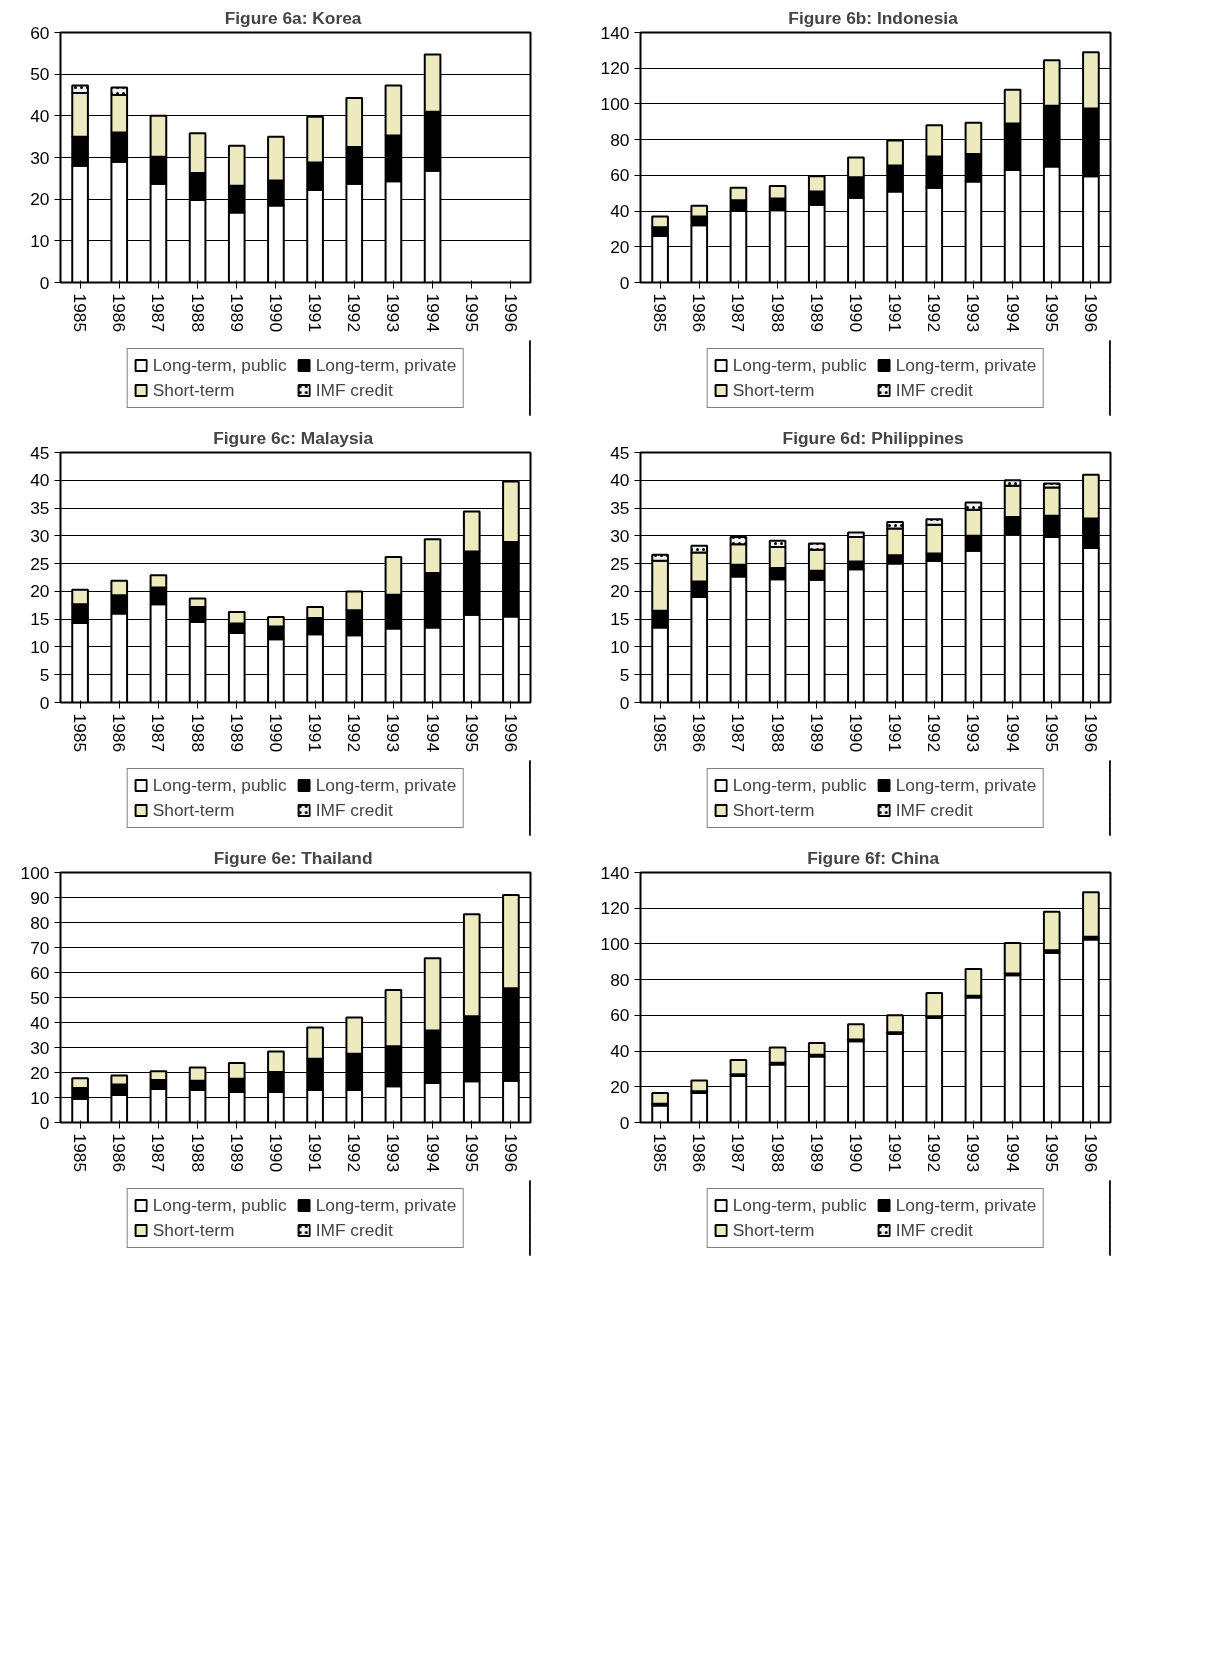  Describe the element at coordinates (873, 437) in the screenshot. I see `chart-title: Figure 6d: Philippines` at that location.